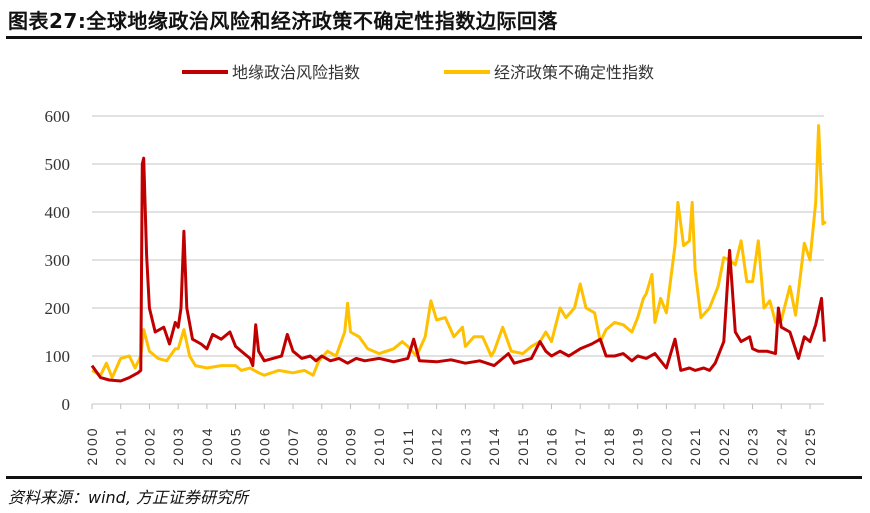 This screenshot has height=513, width=870. I want to click on x-tick-label: 2004, so click(207, 445).